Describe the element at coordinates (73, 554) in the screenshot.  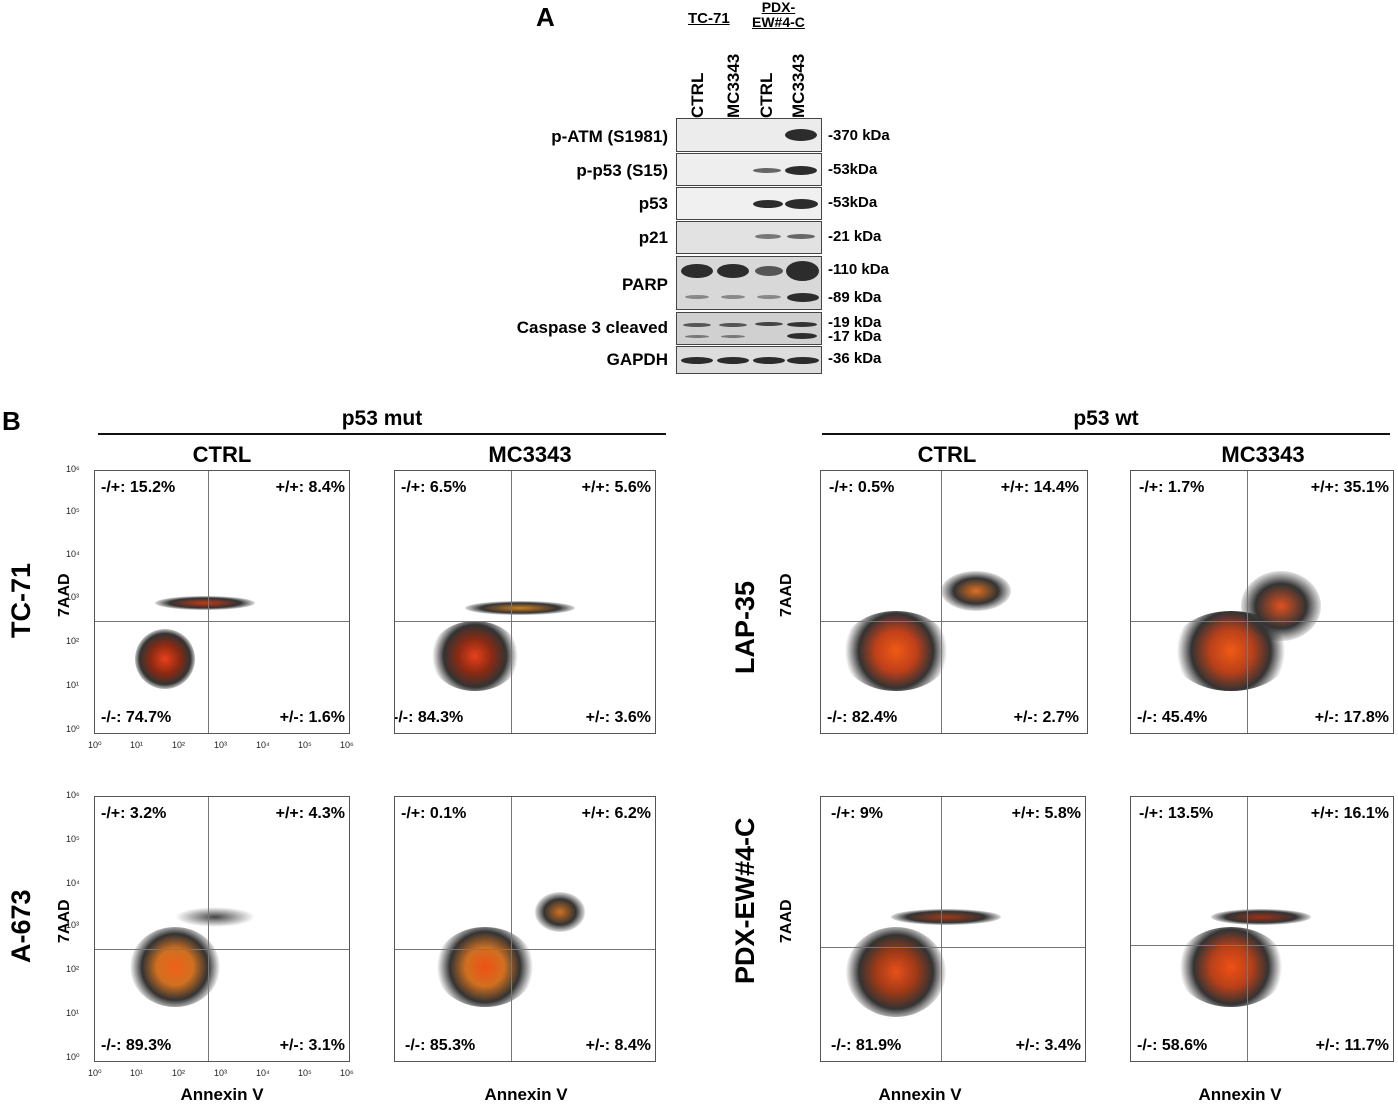
I see `ytick-a-2: 10⁴` at that location.